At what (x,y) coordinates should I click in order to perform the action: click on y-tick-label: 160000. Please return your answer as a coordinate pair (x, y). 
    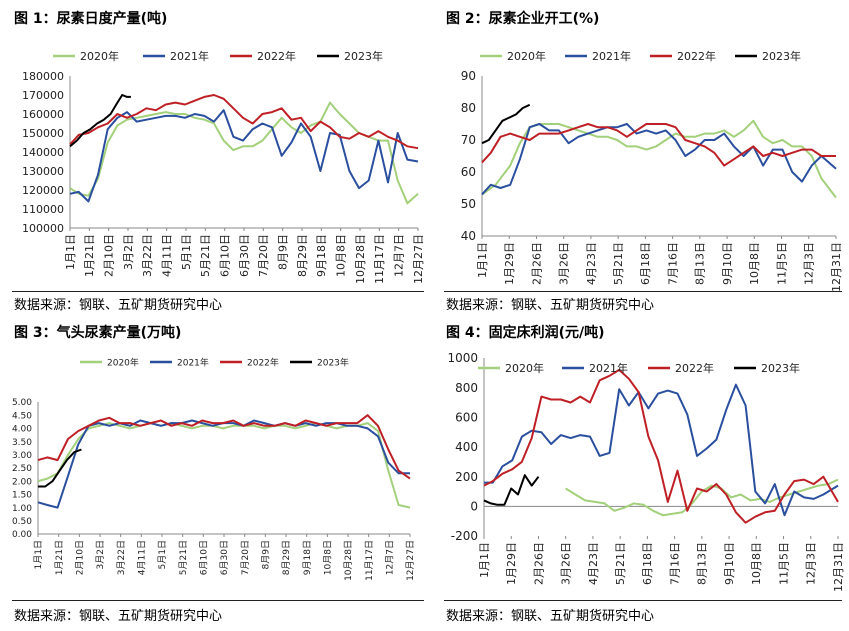
    Looking at the image, I should click on (43, 114).